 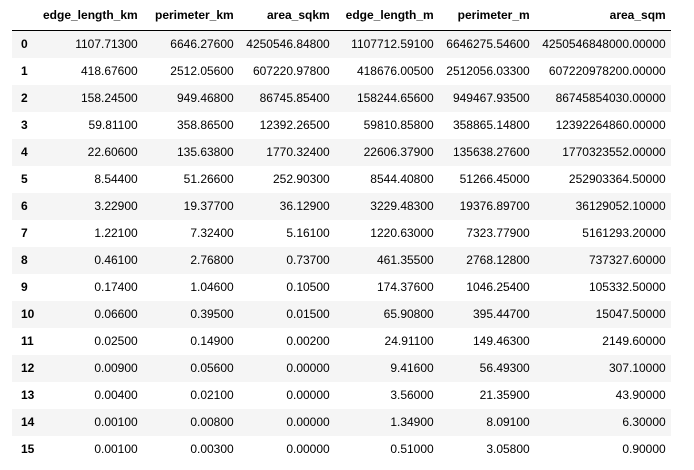 I want to click on table-cell: 22.60600, so click(x=112, y=152).